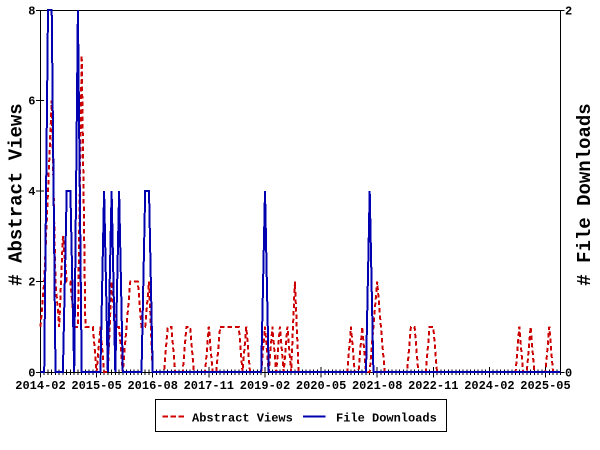 The height and width of the screenshot is (450, 600). I want to click on svg-text: # Abstract Views, so click(17, 194).